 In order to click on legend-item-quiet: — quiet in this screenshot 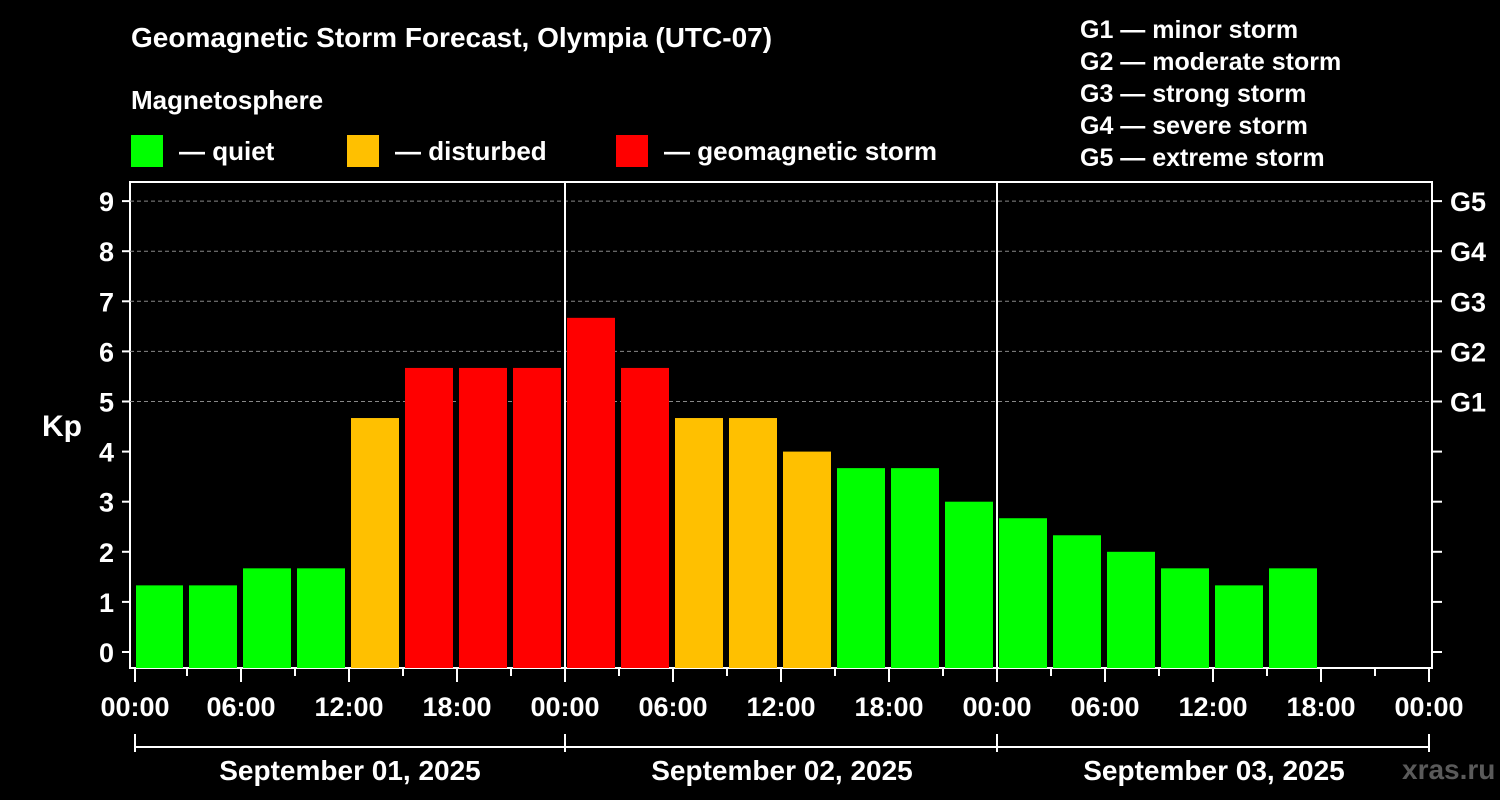, I will do `click(202, 151)`.